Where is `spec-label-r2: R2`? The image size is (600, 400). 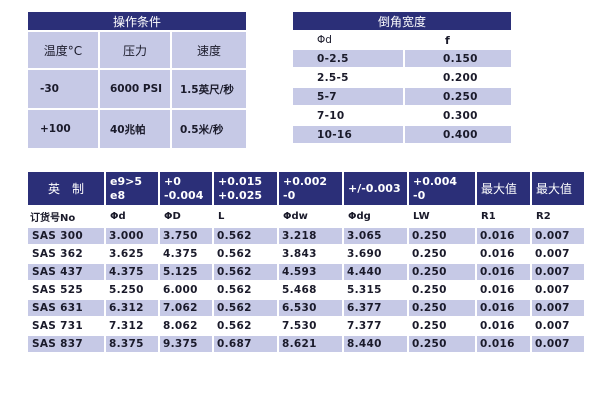 spec-label-r2: R2 is located at coordinates (543, 216).